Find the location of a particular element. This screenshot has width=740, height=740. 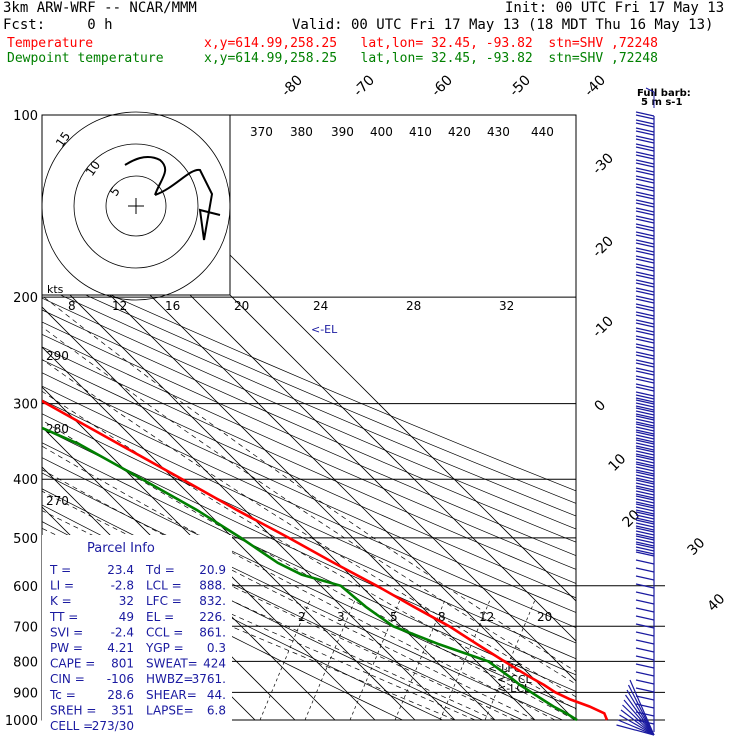

isotherm-label: 30 is located at coordinates (697, 547).